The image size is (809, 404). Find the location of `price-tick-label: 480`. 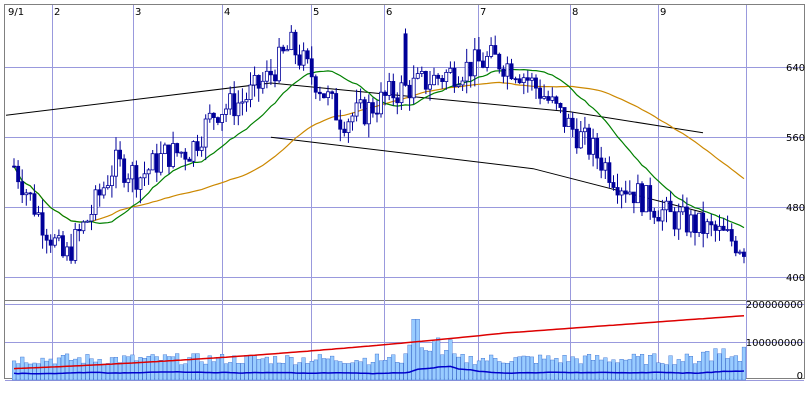

price-tick-label: 480 is located at coordinates (795, 208).